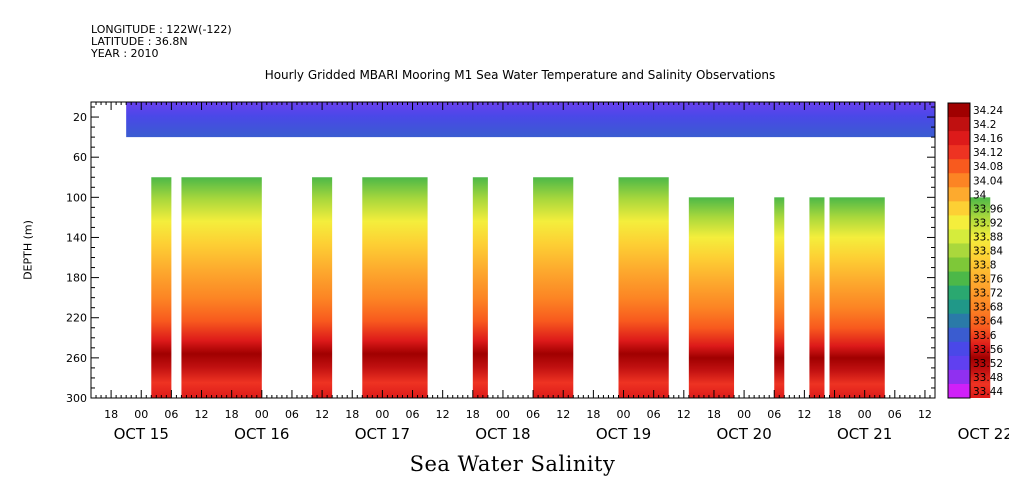  I want to click on year-label: YEAR : 2010, so click(125, 53).